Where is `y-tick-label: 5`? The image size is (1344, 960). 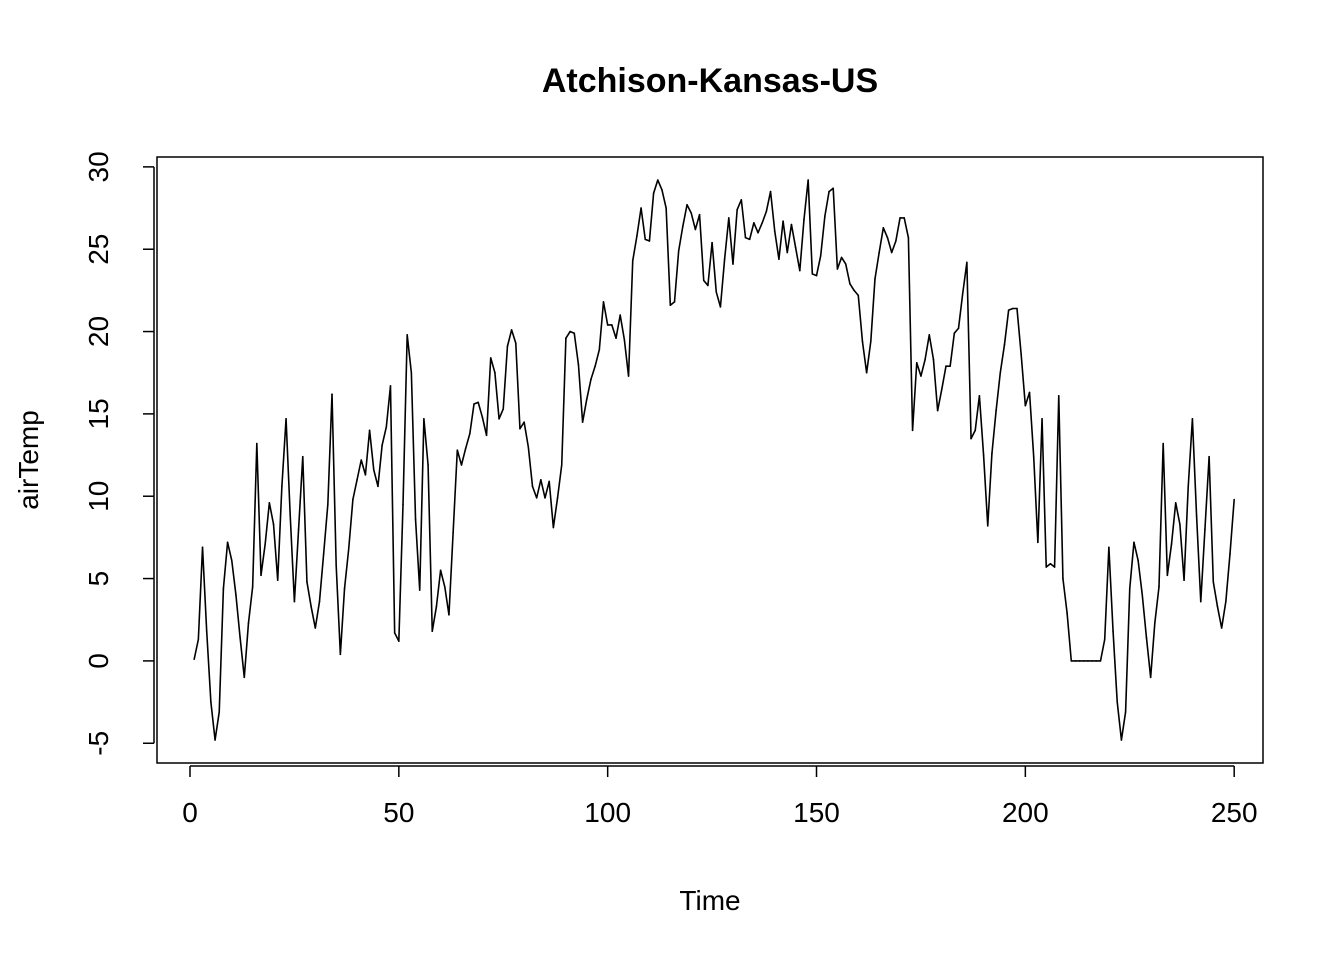
y-tick-label: 5 is located at coordinates (98, 579).